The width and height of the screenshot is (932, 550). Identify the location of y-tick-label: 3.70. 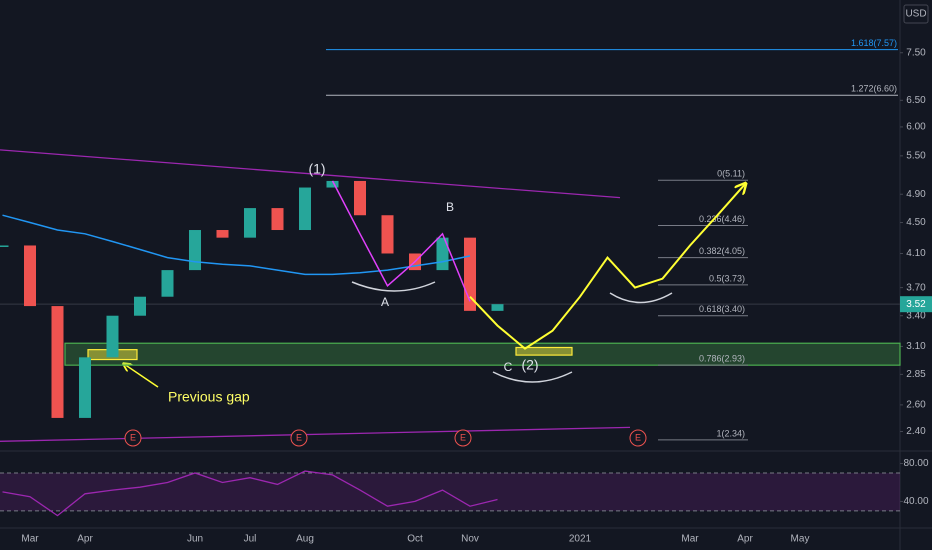
(916, 287).